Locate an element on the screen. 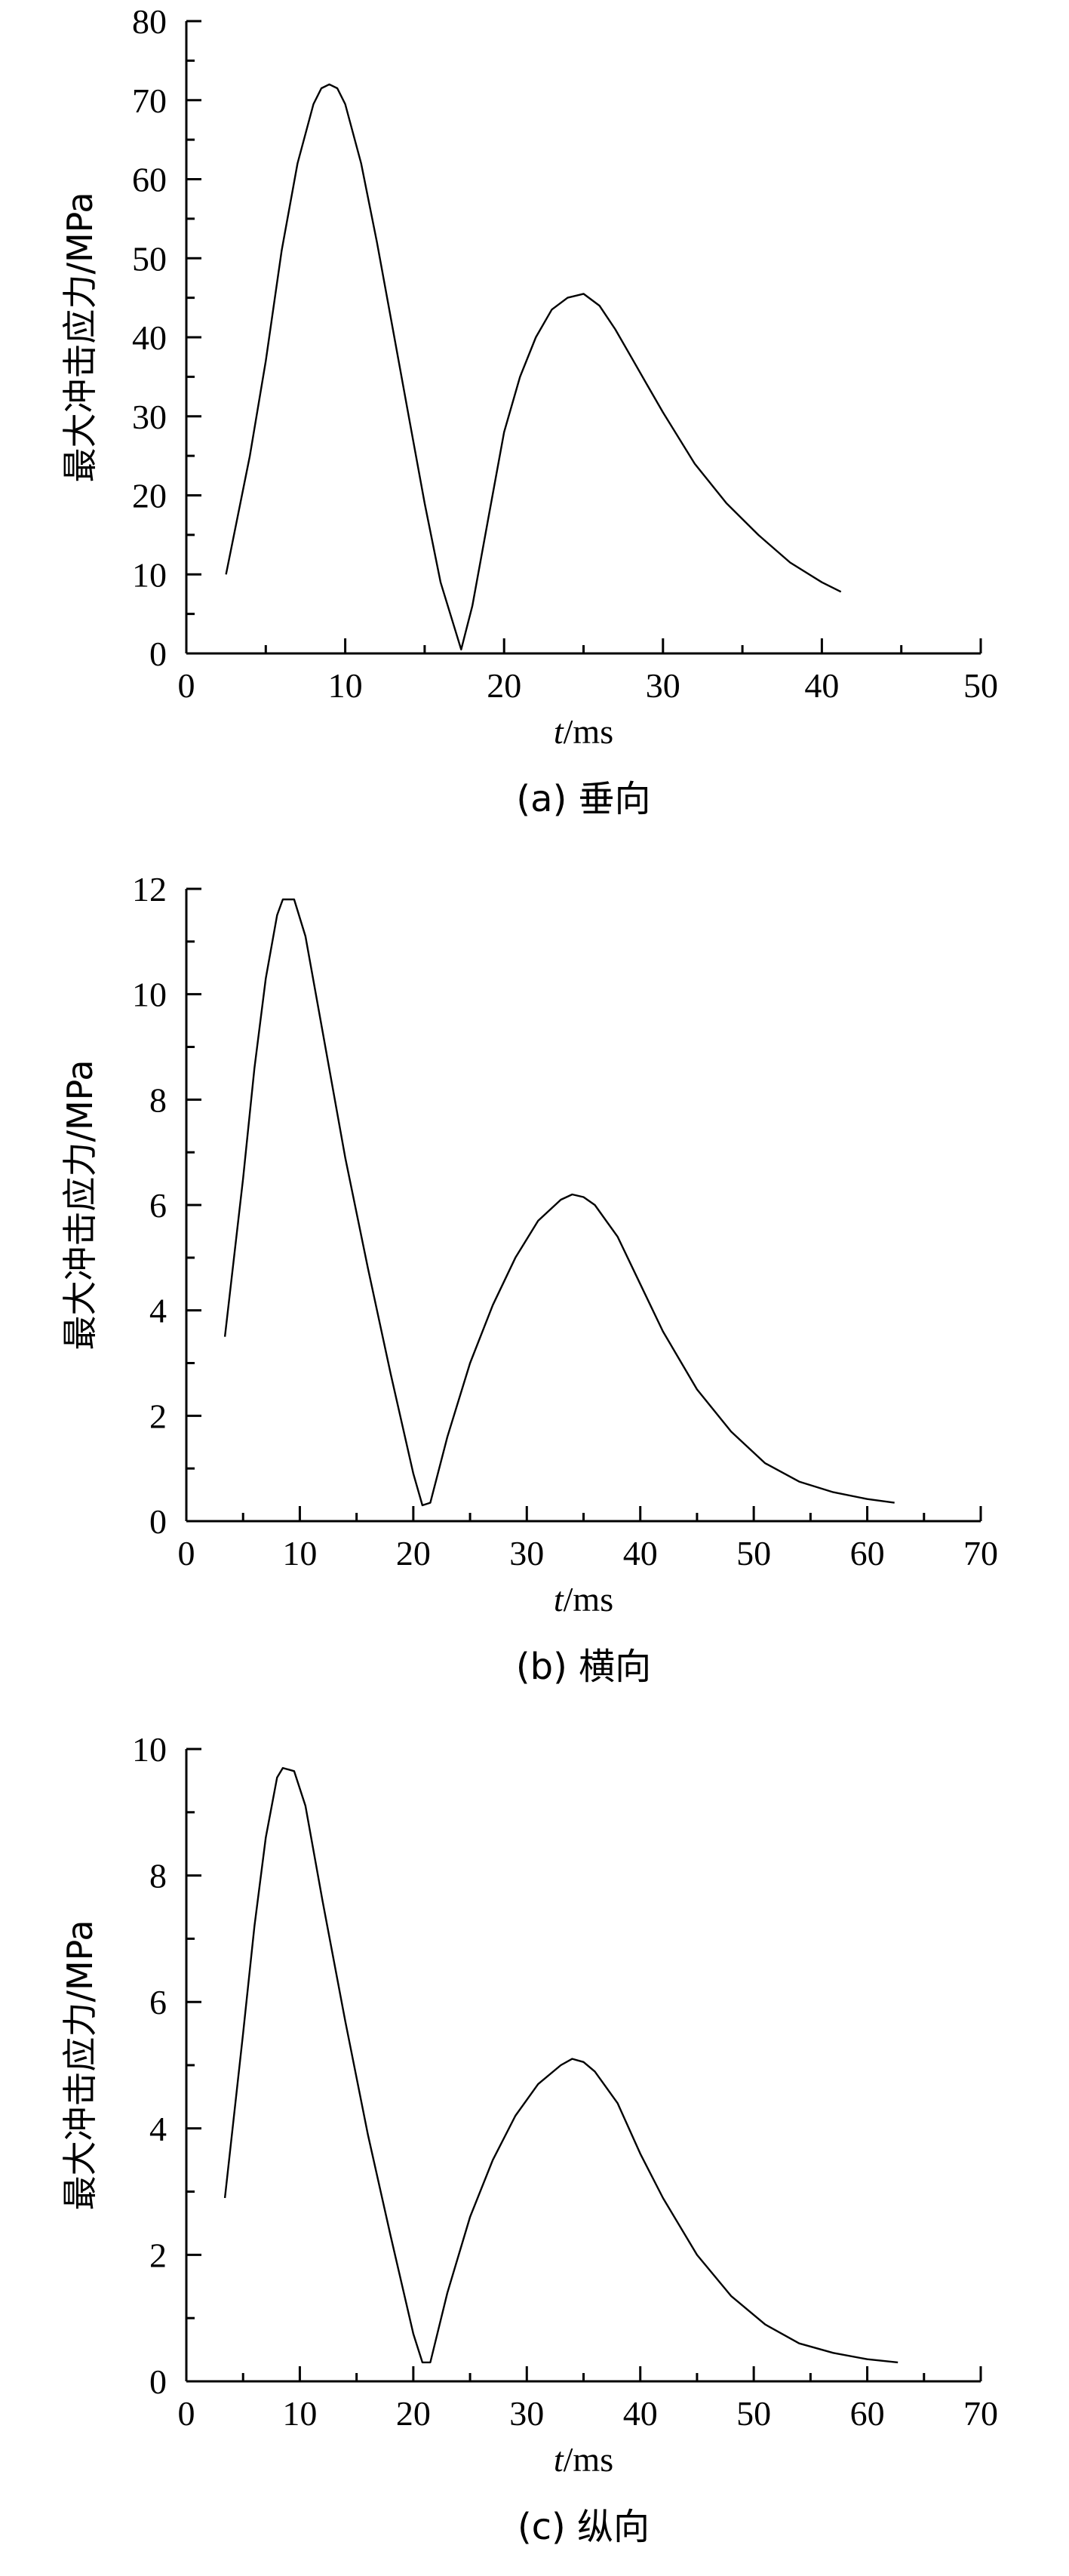 Image resolution: width=1069 pixels, height=2576 pixels. y-tick-label: 20 is located at coordinates (149, 496).